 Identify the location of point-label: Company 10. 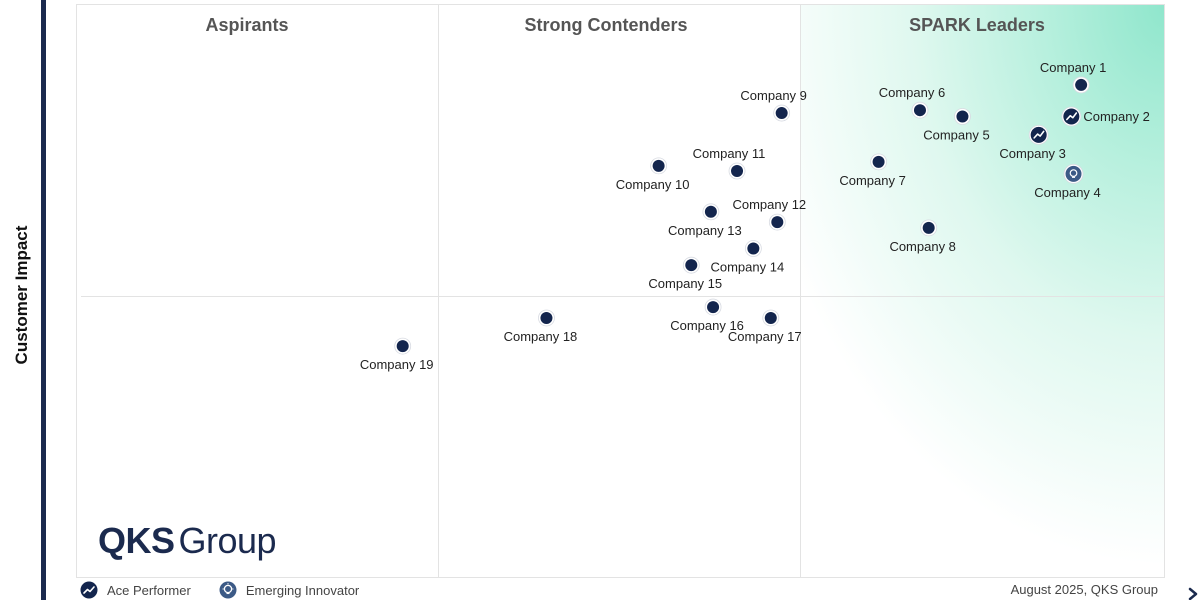
(653, 184).